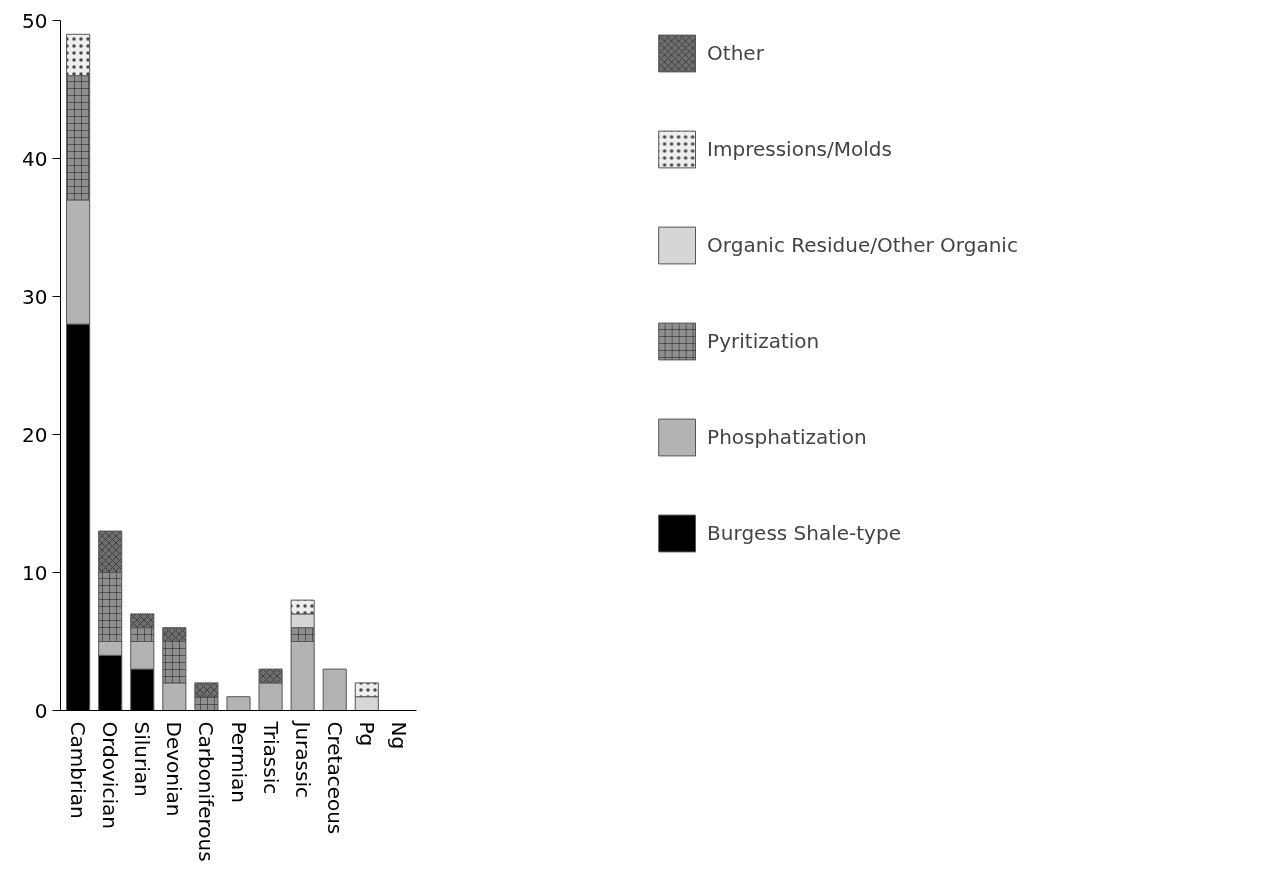 This screenshot has width=1265, height=879. I want to click on x-tick-label: Cambrian, so click(78, 770).